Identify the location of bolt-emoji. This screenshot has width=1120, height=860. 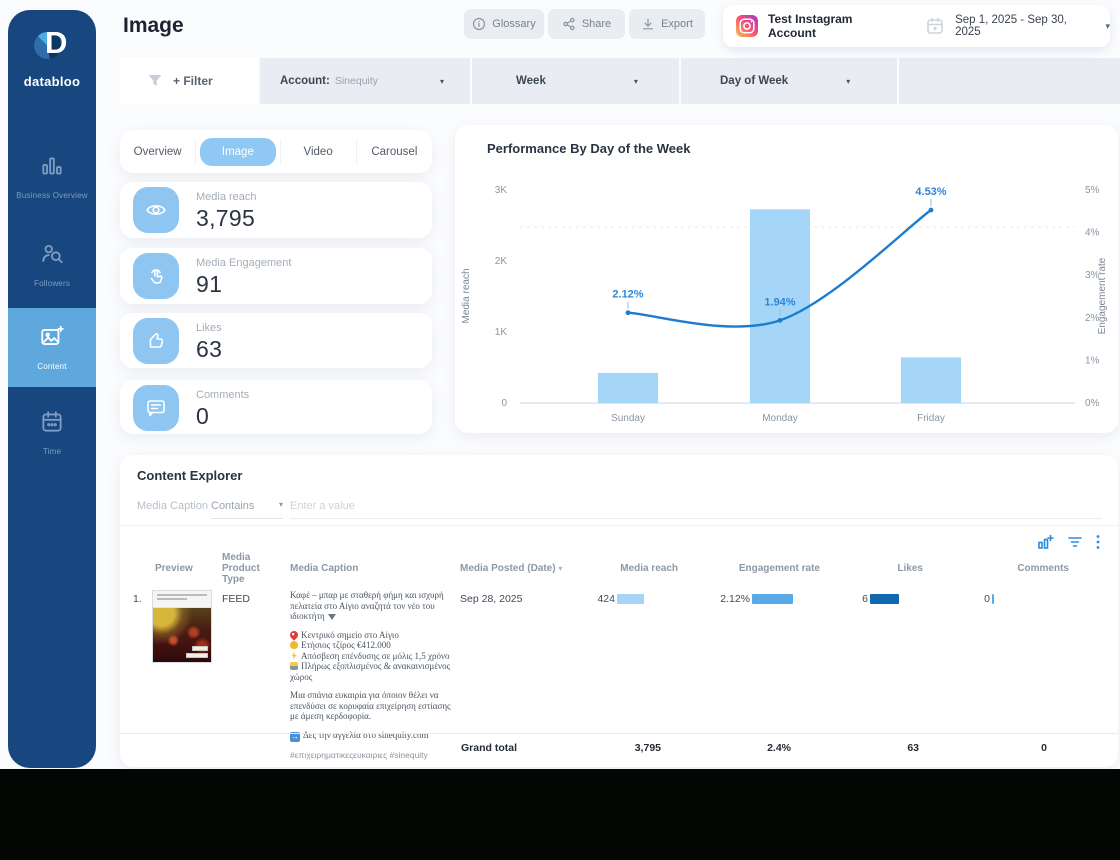
(294, 655).